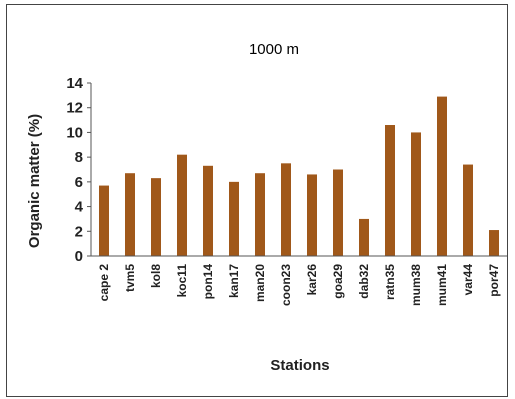 The height and width of the screenshot is (399, 515). Describe the element at coordinates (208, 282) in the screenshot. I see `x-tick-label: pon14` at that location.